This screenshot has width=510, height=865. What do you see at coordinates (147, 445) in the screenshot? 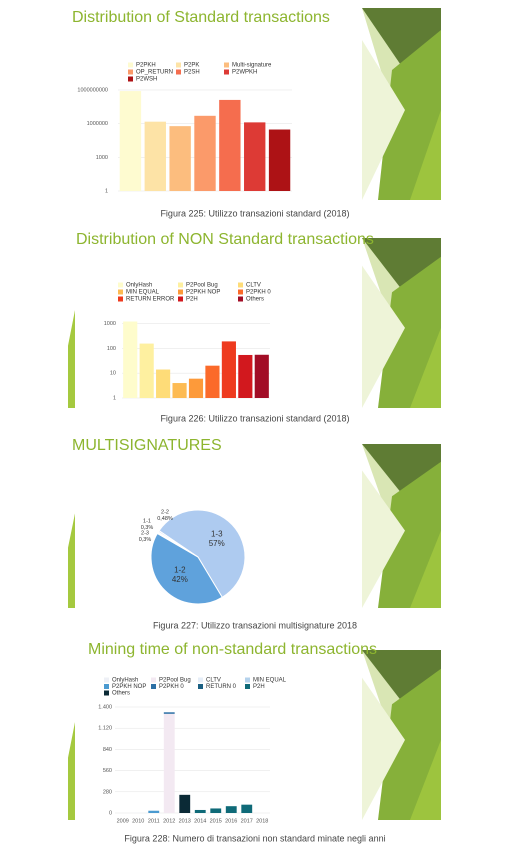
I see `slide-title: MULTISIGNATURES` at bounding box center [147, 445].